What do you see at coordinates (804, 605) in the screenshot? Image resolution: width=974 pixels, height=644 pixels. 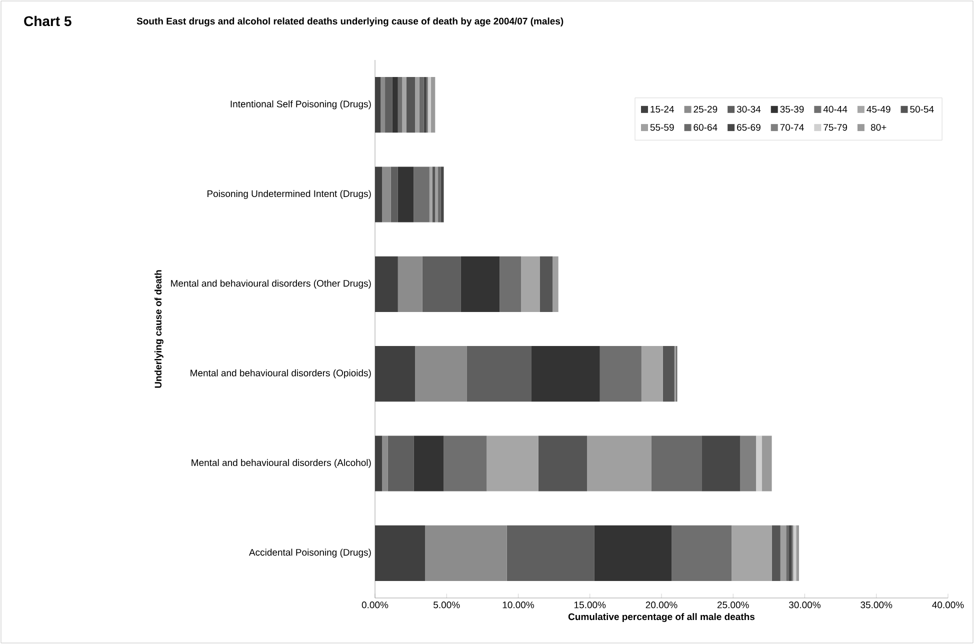 I see `x-tick-label: 30.00%` at bounding box center [804, 605].